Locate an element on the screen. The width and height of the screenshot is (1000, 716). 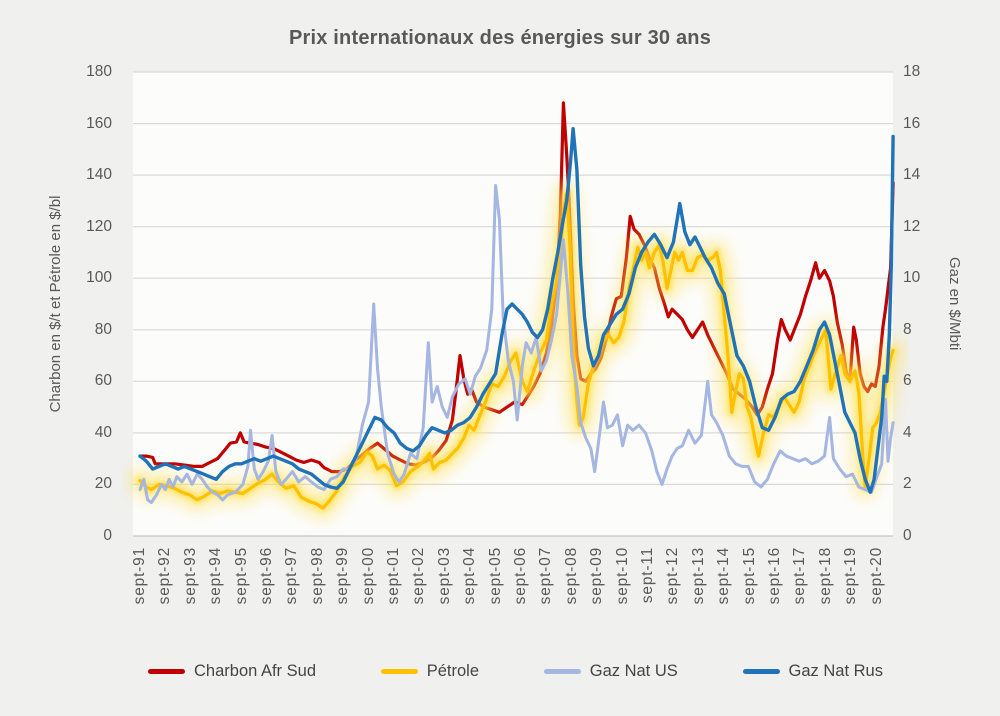
x-axis-tick-label: sept-07 is located at coordinates (546, 576).